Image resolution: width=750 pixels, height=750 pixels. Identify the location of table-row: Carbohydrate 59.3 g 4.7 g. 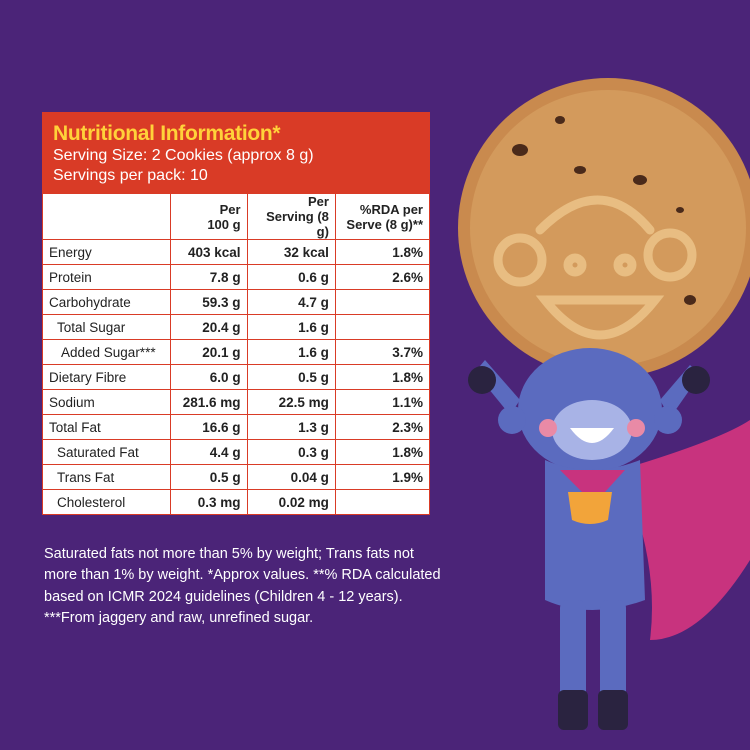
(236, 302).